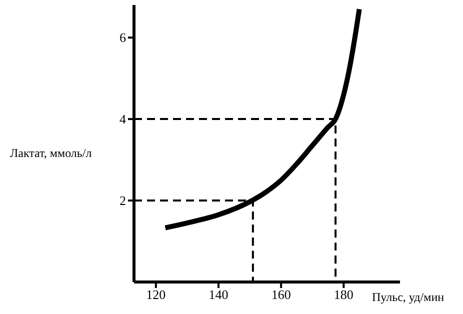 The height and width of the screenshot is (314, 463). What do you see at coordinates (218, 294) in the screenshot?
I see `x-tick-label: 140` at bounding box center [218, 294].